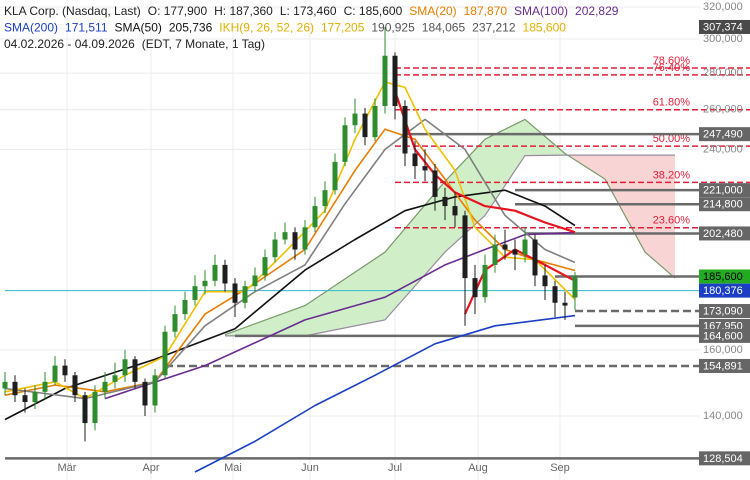 The width and height of the screenshot is (750, 480). What do you see at coordinates (723, 73) in the screenshot?
I see `y-tick-label: 280,000` at bounding box center [723, 73].